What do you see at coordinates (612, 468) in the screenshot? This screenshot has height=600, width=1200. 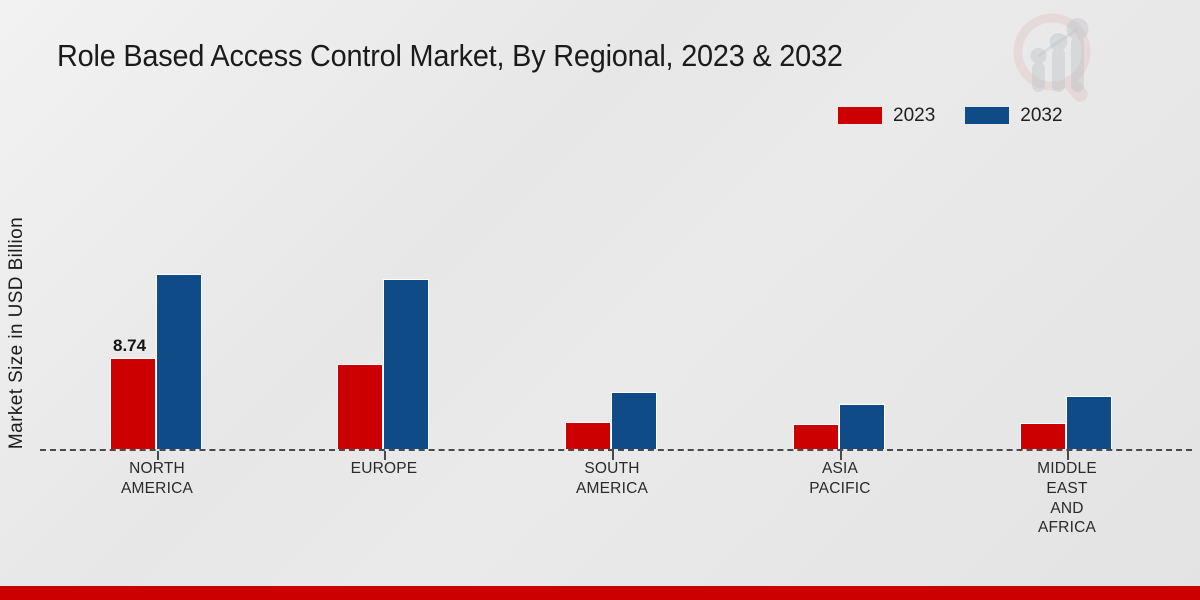 I see `x-axis-category-label-line: SOUTH` at bounding box center [612, 468].